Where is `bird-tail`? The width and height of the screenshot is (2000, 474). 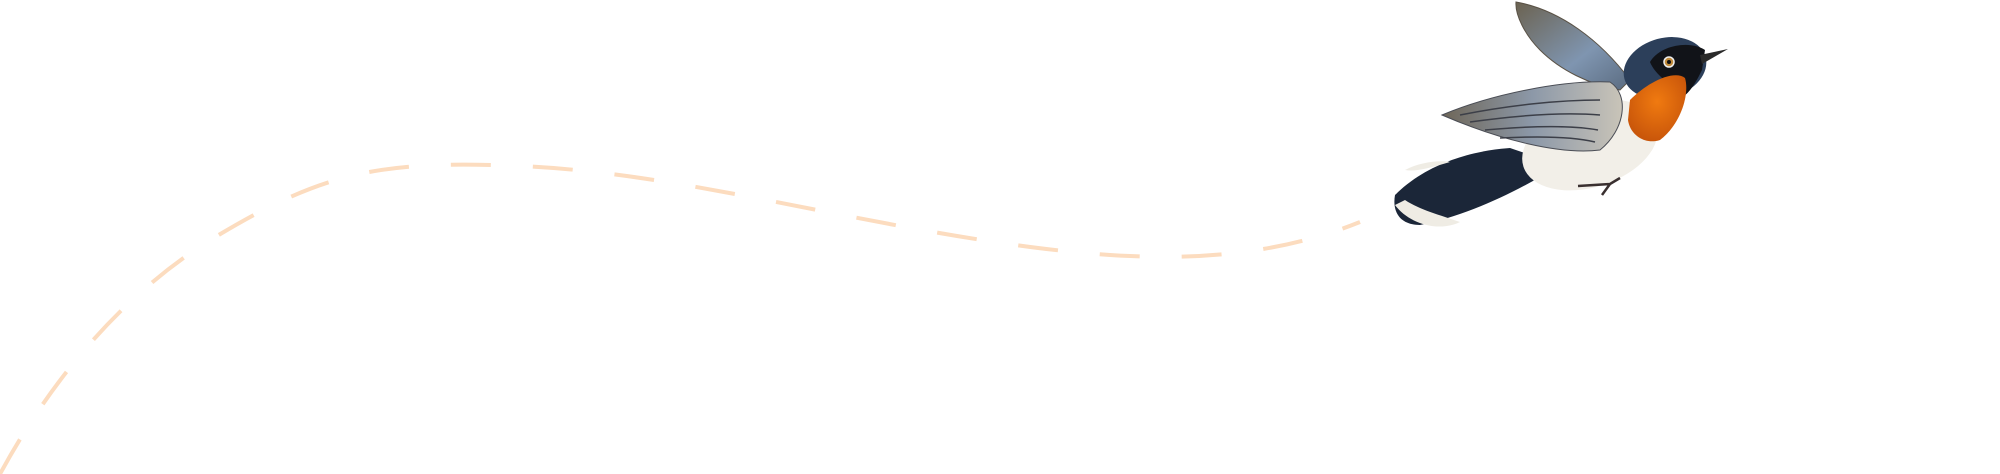 bird-tail is located at coordinates (1477, 186).